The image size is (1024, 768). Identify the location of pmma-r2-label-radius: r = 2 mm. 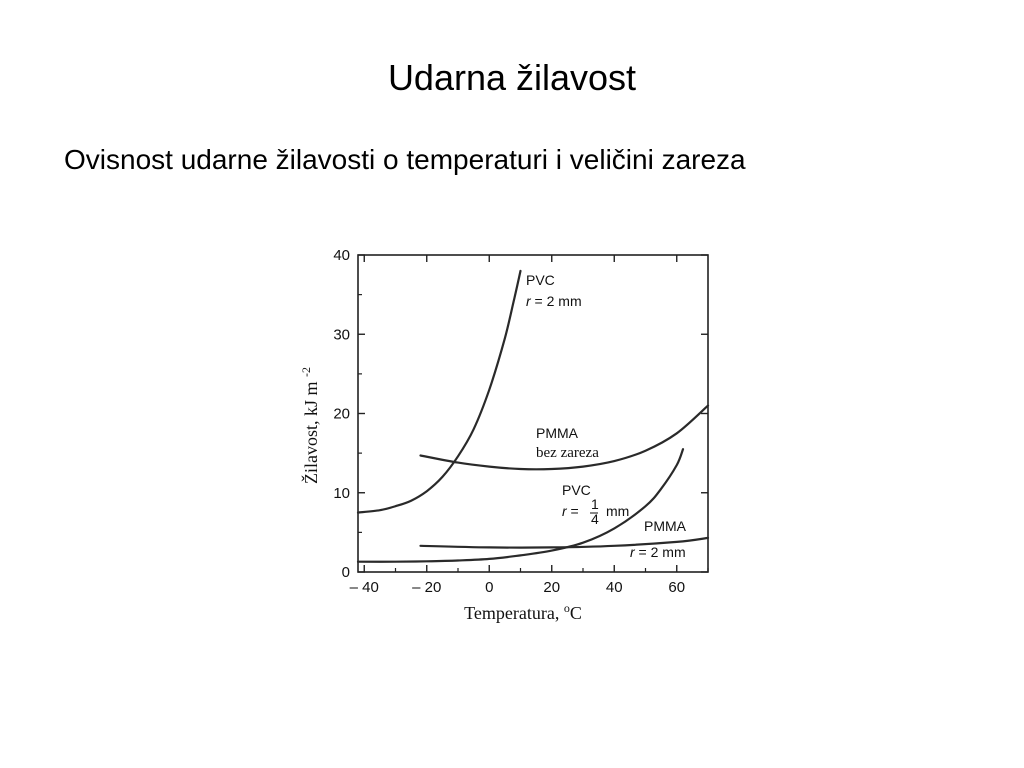
(658, 552).